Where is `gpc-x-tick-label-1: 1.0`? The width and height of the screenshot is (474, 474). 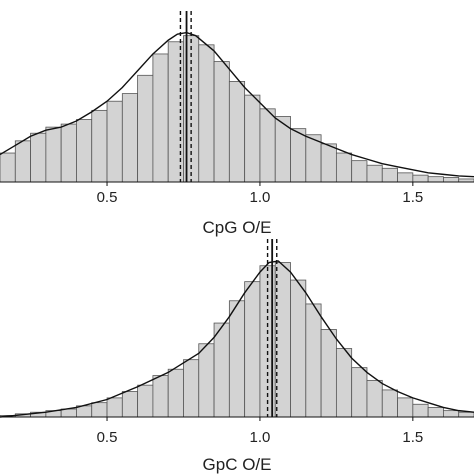
gpc-x-tick-label-1: 1.0 is located at coordinates (260, 437).